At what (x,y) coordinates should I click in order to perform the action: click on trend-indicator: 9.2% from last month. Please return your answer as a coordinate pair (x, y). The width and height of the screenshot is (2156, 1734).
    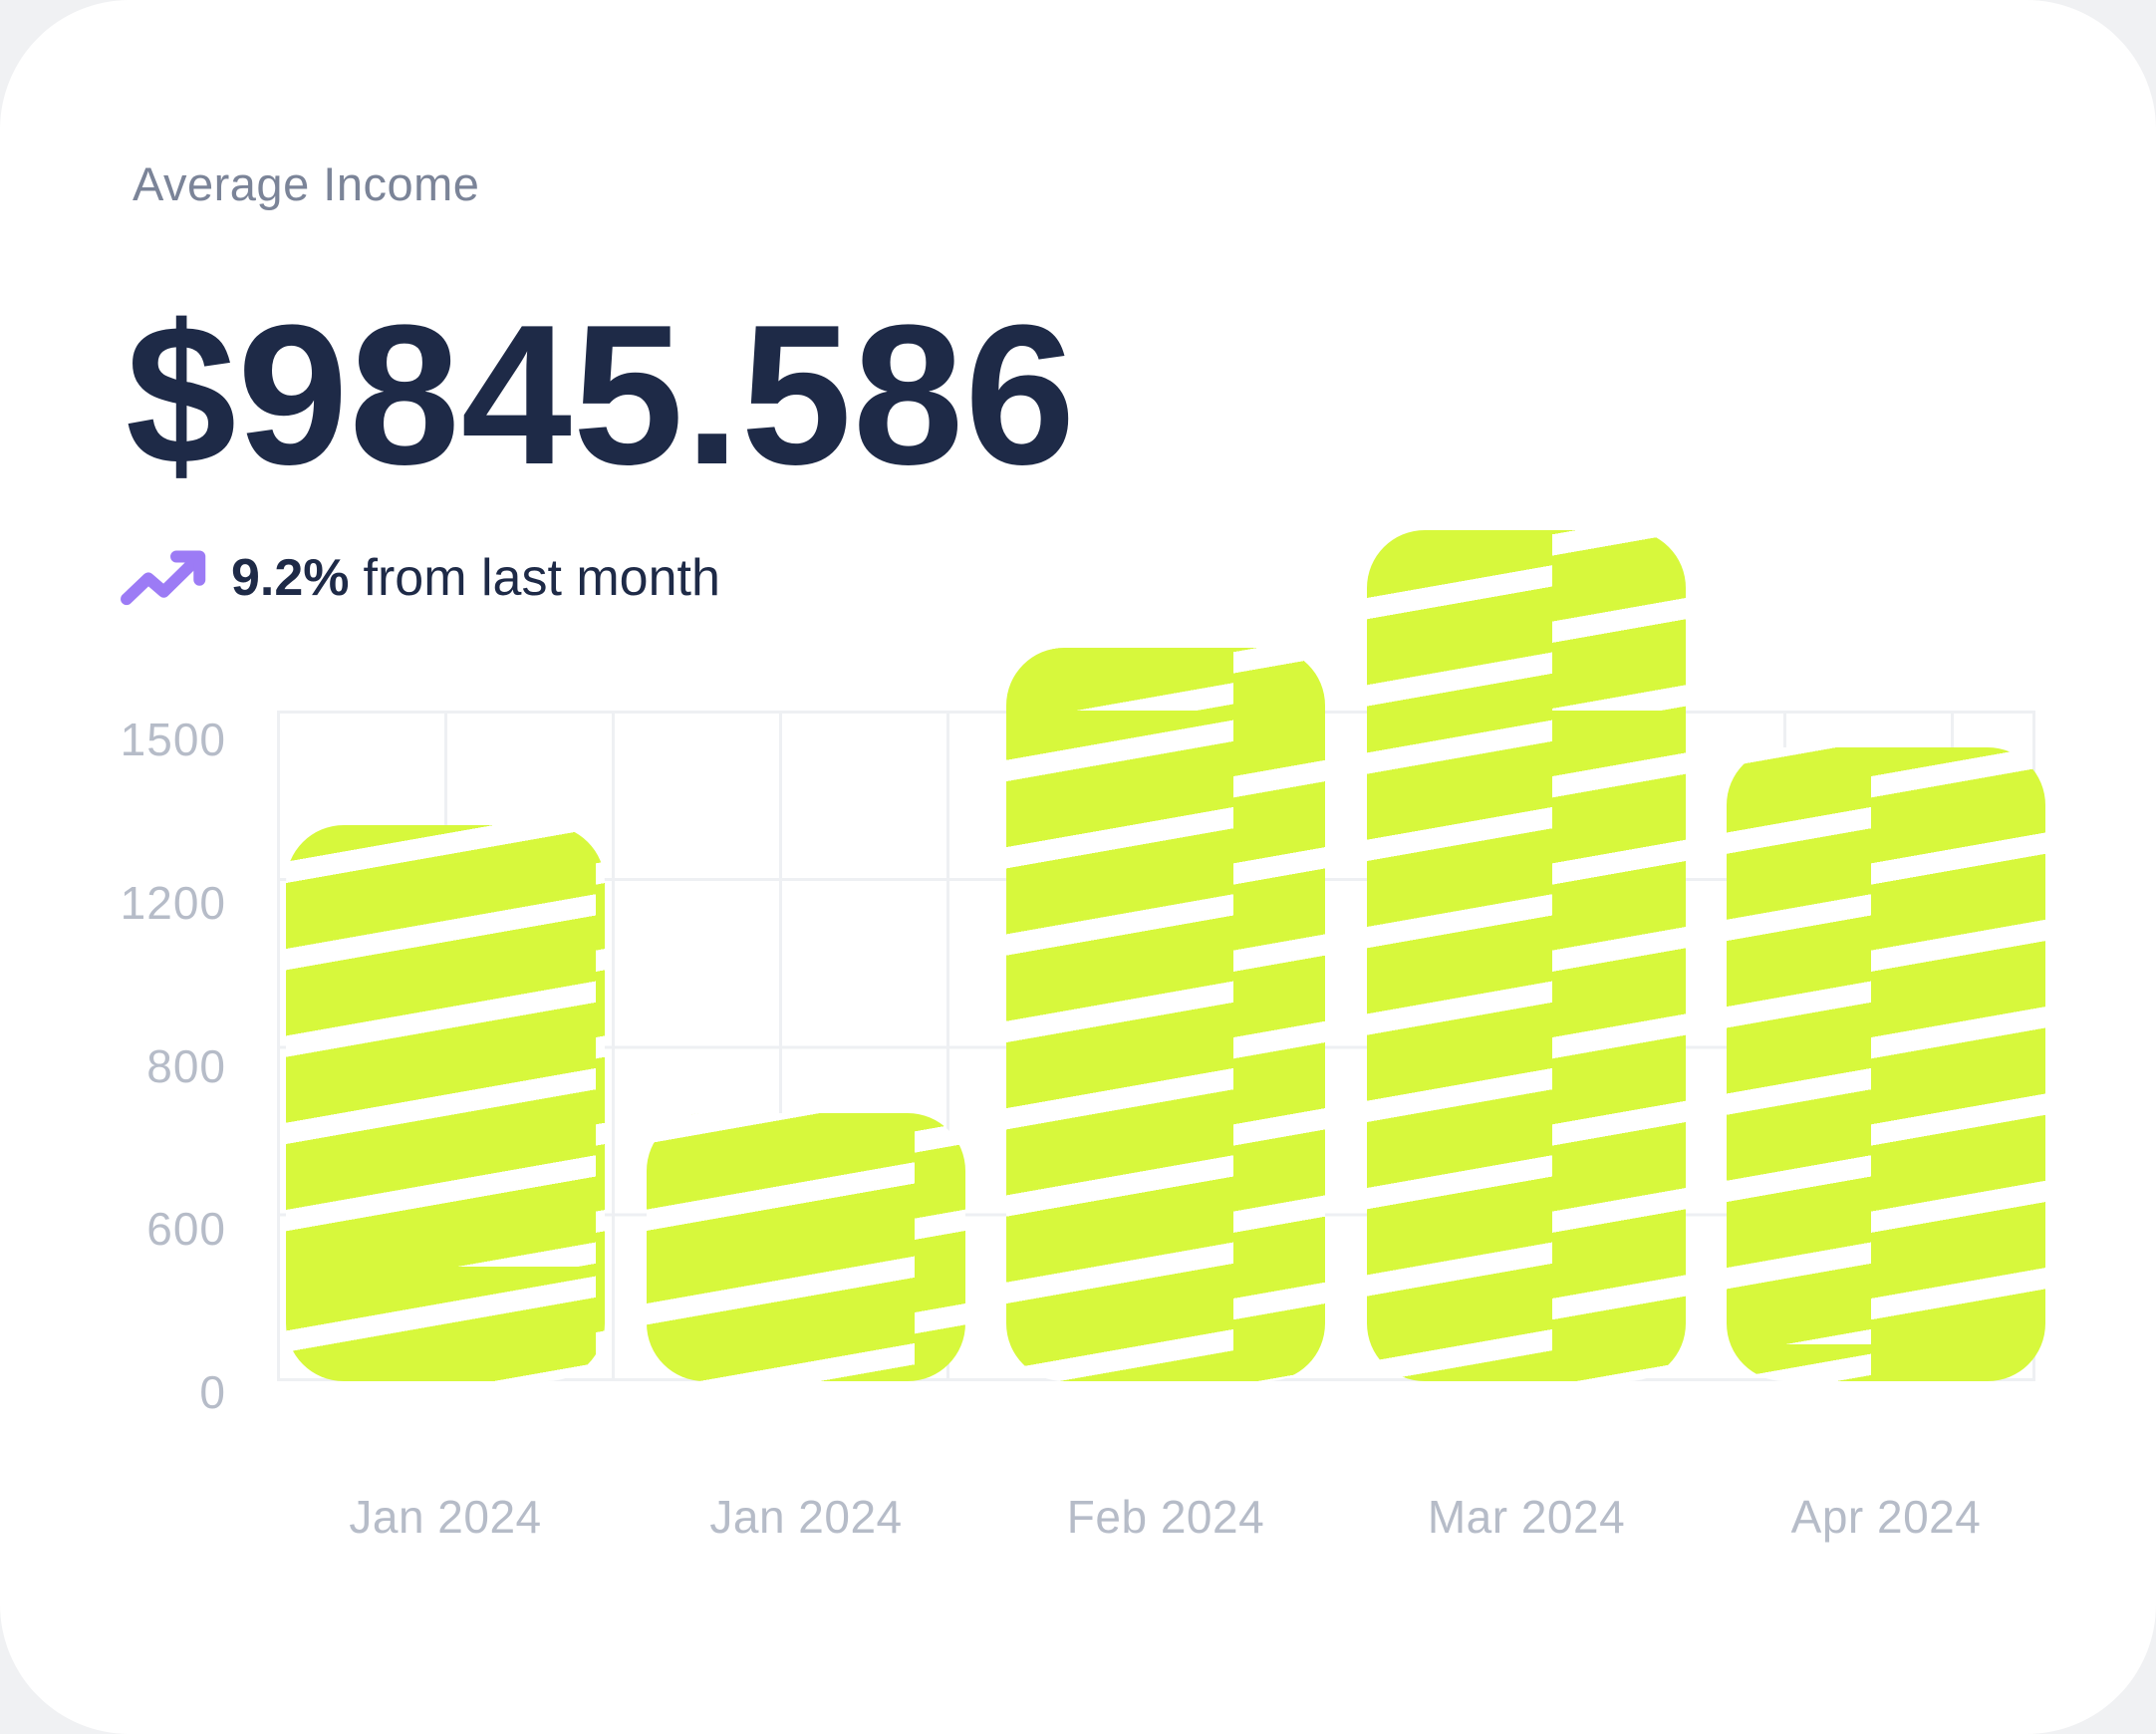
    Looking at the image, I should click on (420, 578).